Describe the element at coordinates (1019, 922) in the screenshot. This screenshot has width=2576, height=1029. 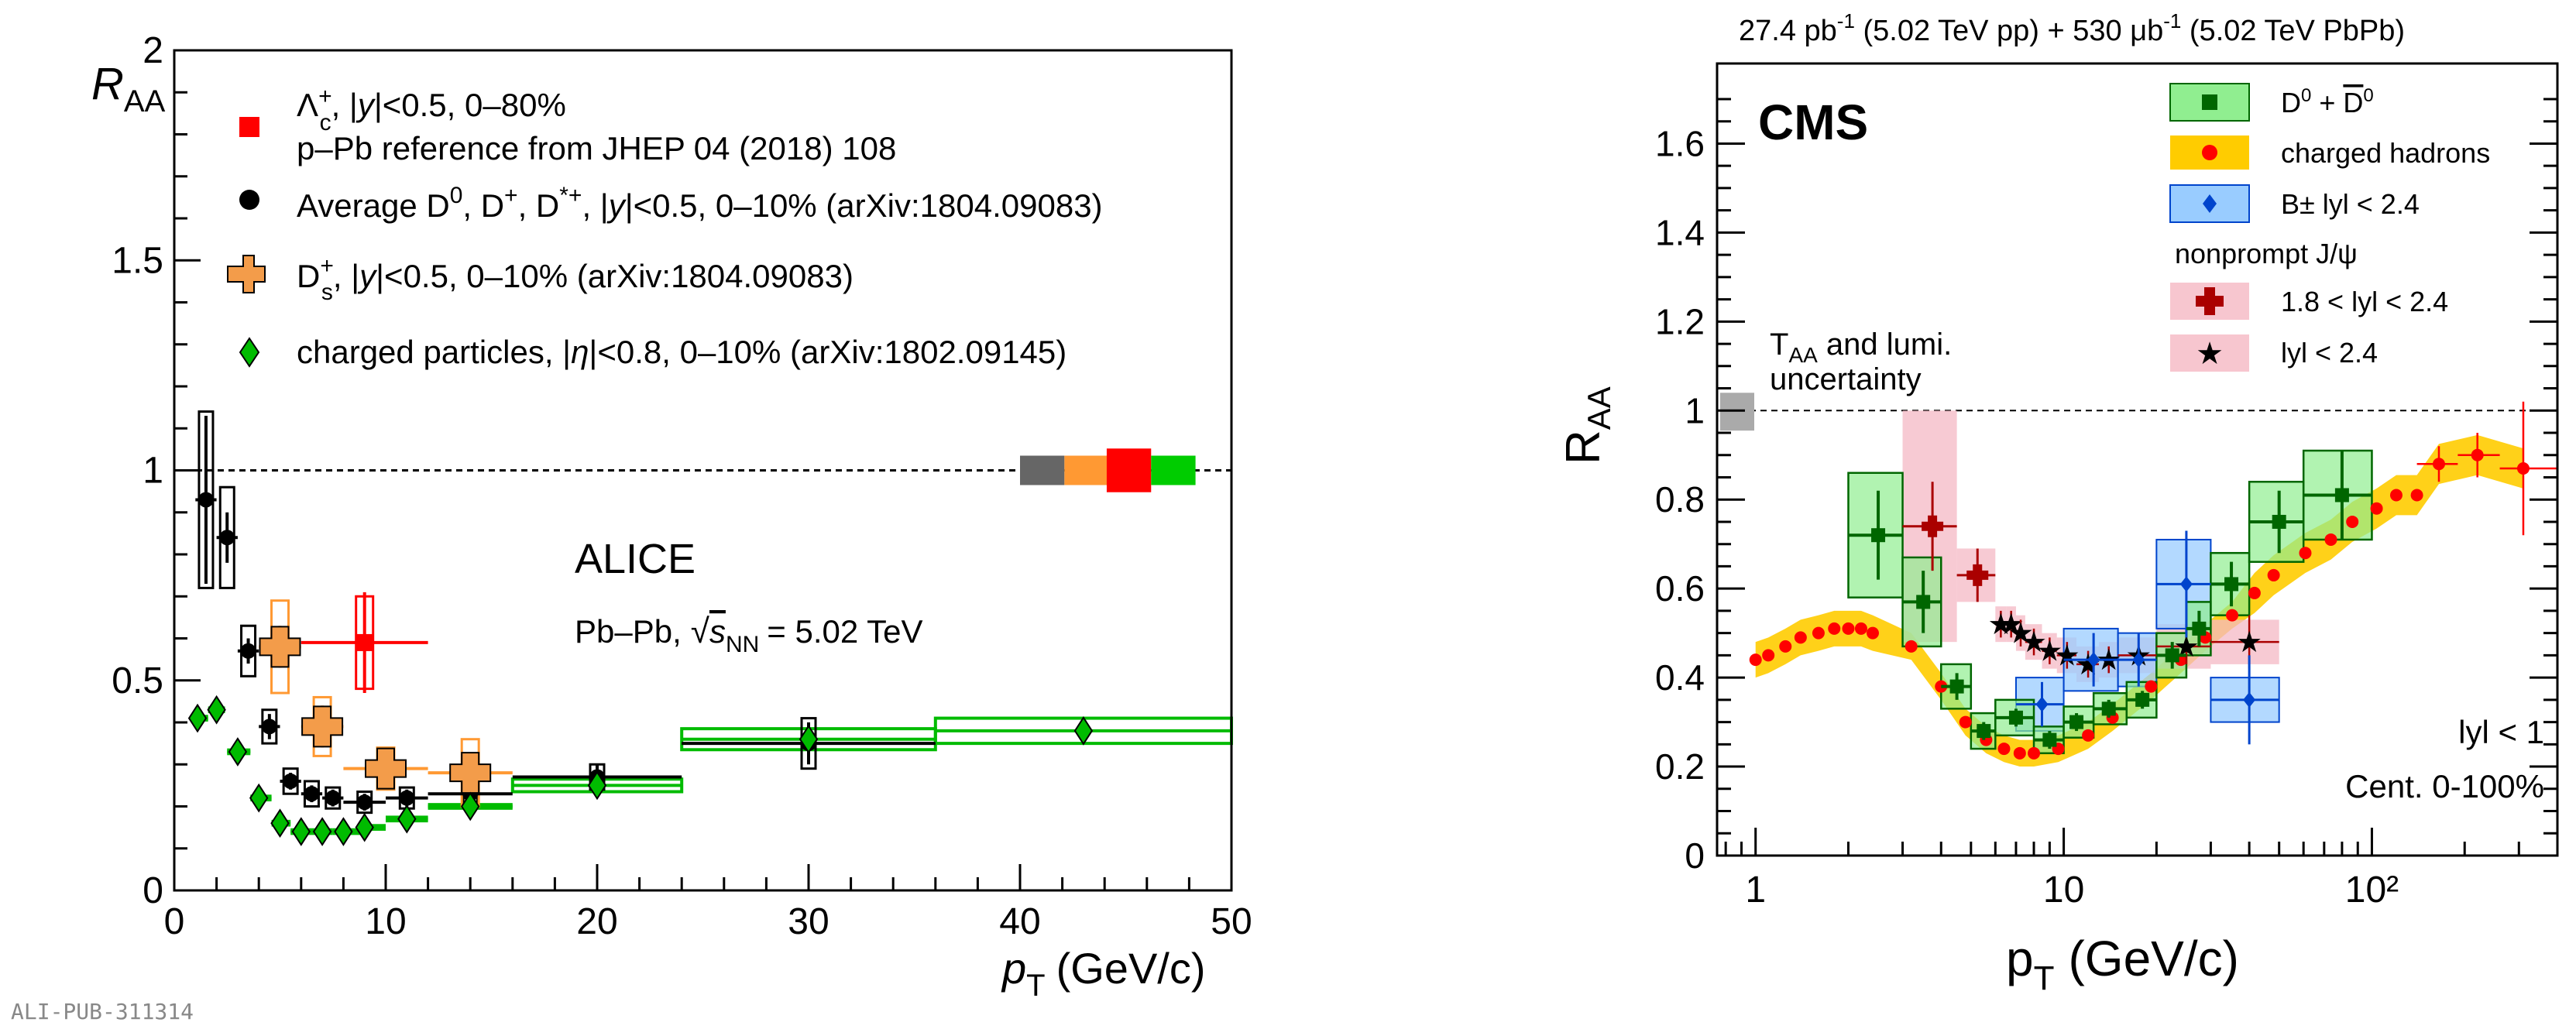
I see `alice-x-tick-label: 40` at that location.